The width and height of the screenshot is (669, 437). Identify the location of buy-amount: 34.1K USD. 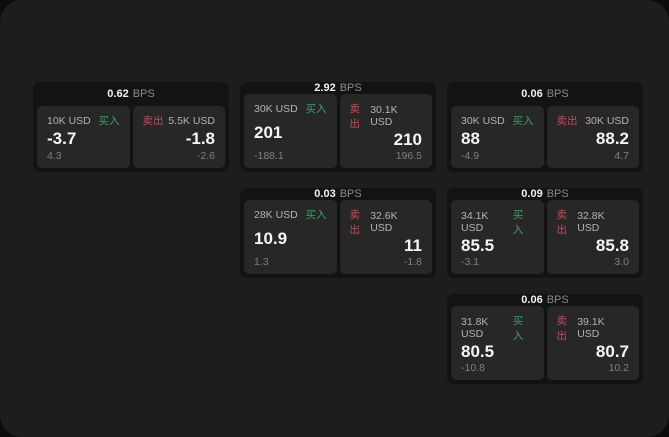
(475, 222).